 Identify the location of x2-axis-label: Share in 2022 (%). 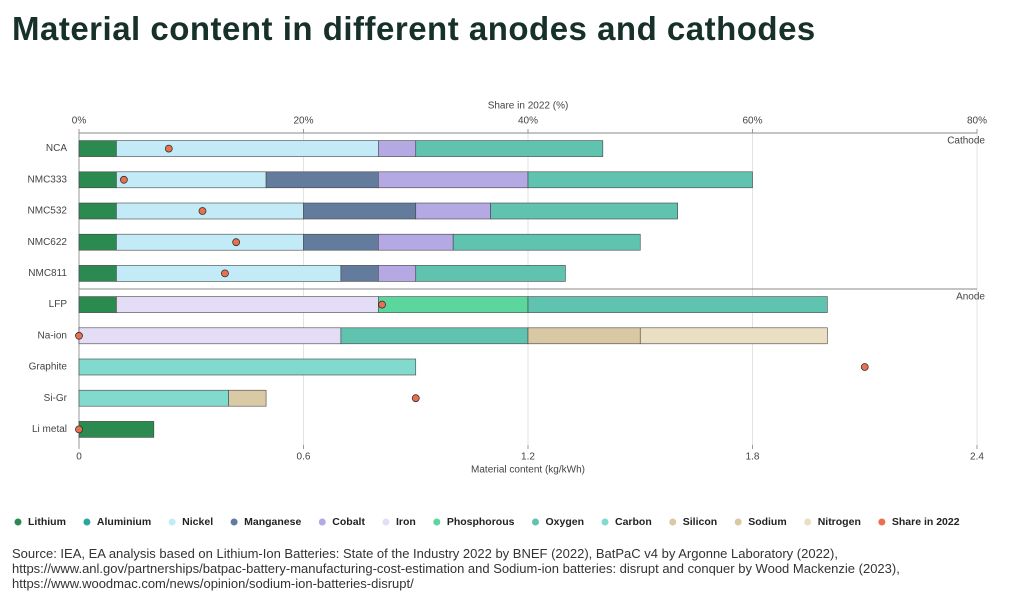
(528, 106).